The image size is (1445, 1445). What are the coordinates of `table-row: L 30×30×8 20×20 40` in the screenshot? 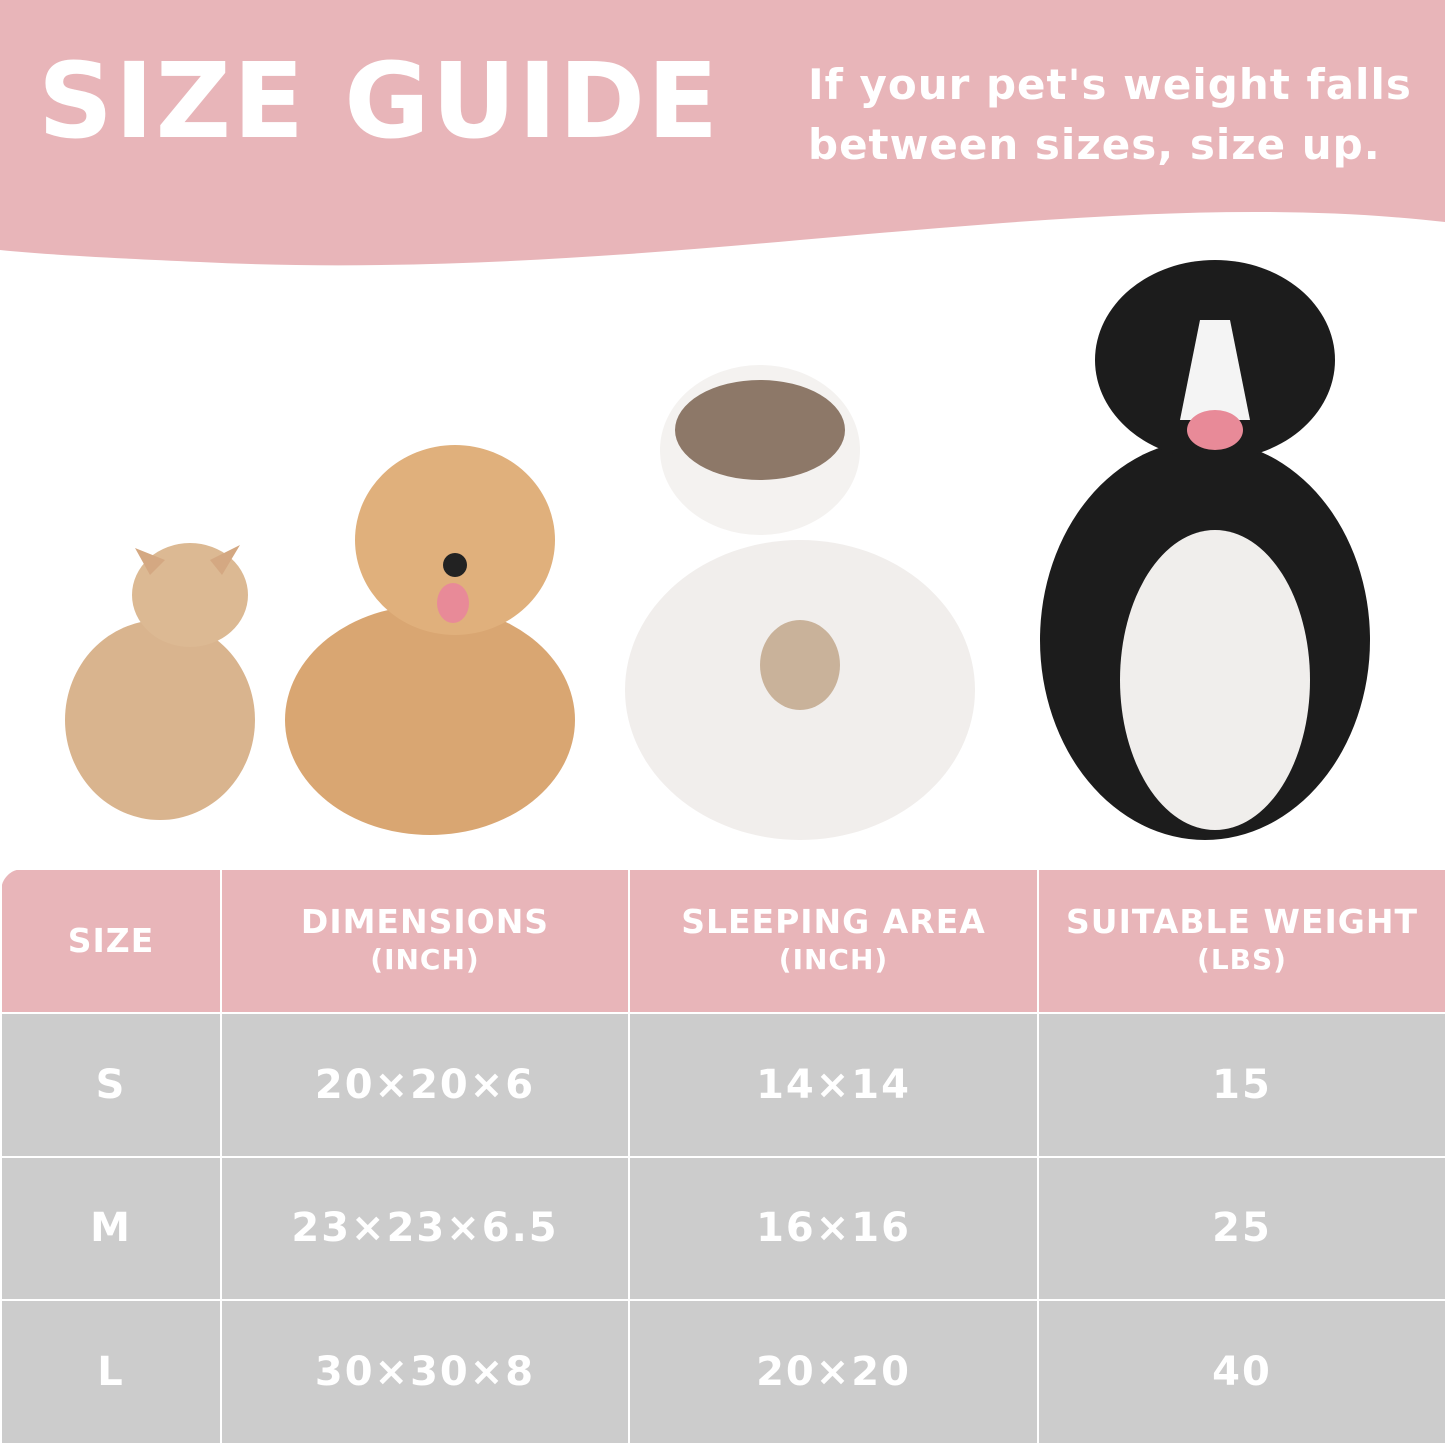 It's located at (722, 1372).